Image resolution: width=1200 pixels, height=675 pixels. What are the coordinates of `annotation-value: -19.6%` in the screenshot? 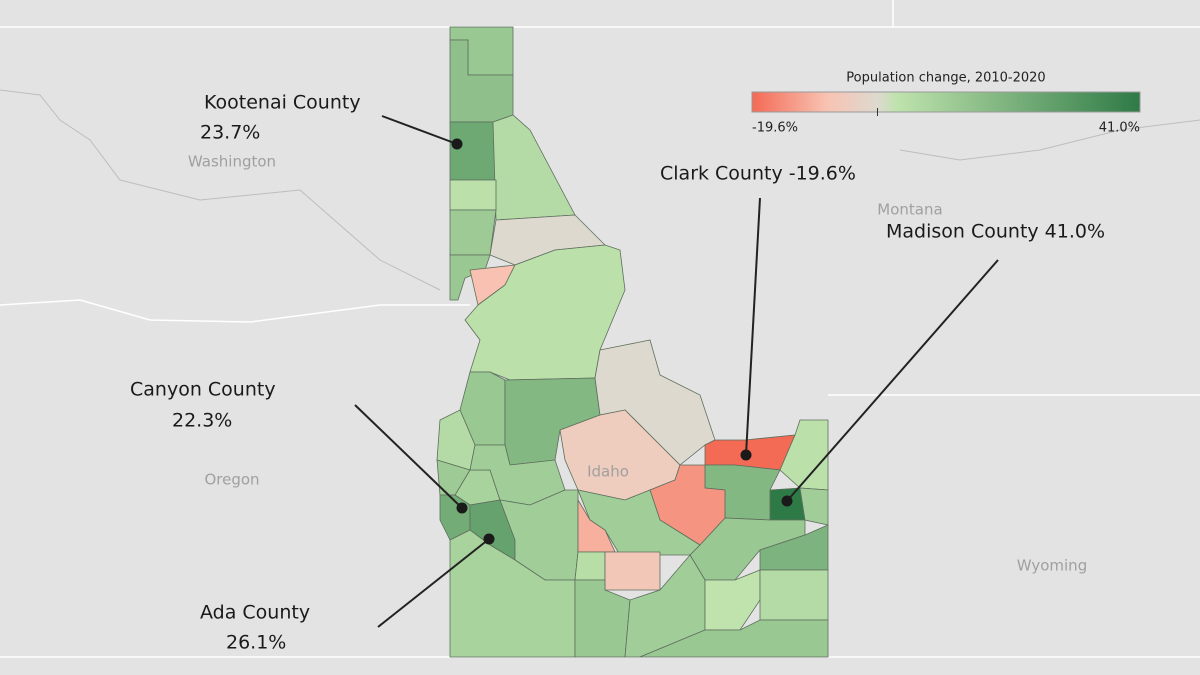 It's located at (822, 174).